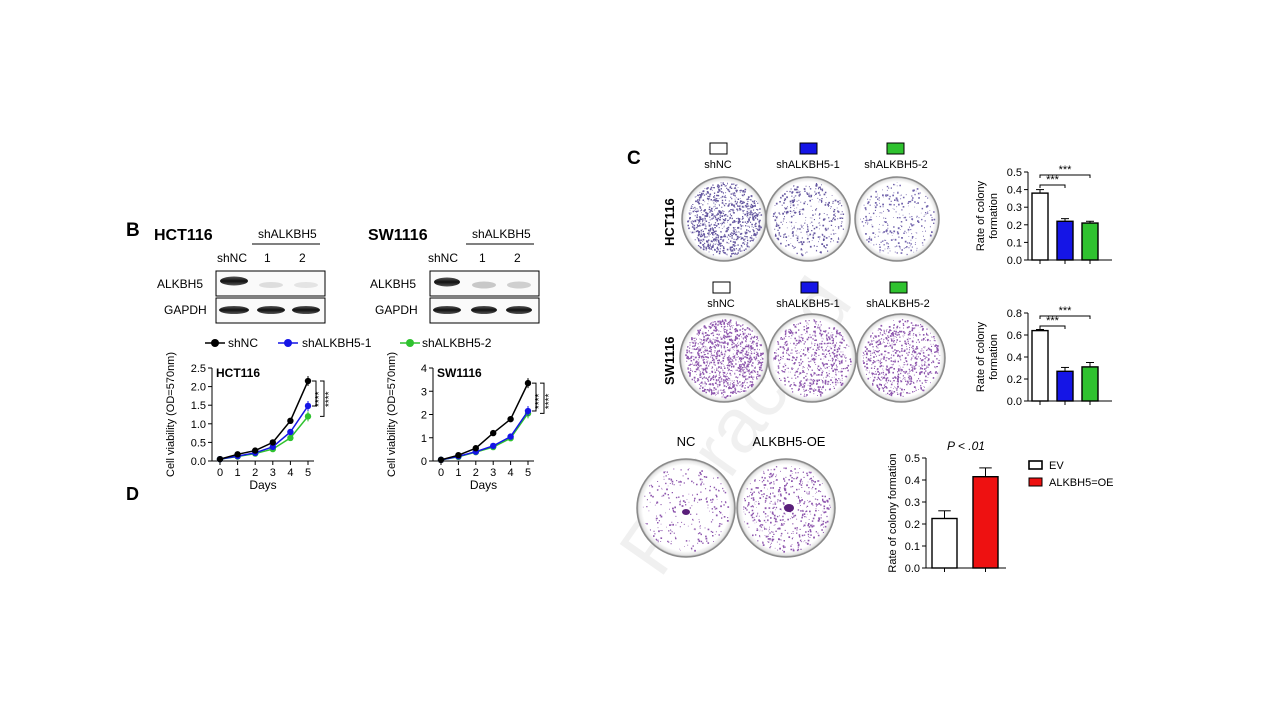 The height and width of the screenshot is (720, 1280). What do you see at coordinates (1052, 186) in the screenshot?
I see `sig-bracket-inner` at bounding box center [1052, 186].